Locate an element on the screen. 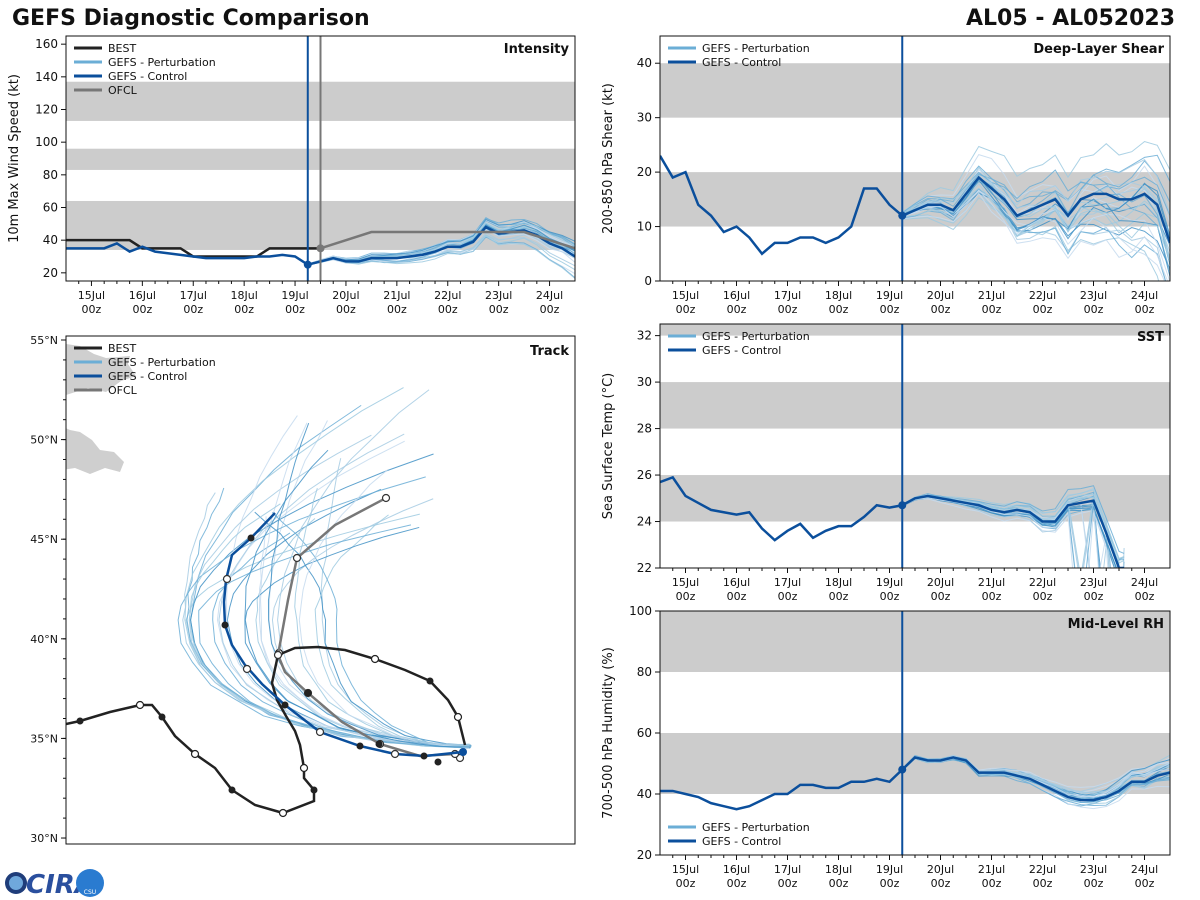 The width and height of the screenshot is (1200, 900). legend-label: BEST is located at coordinates (122, 348).